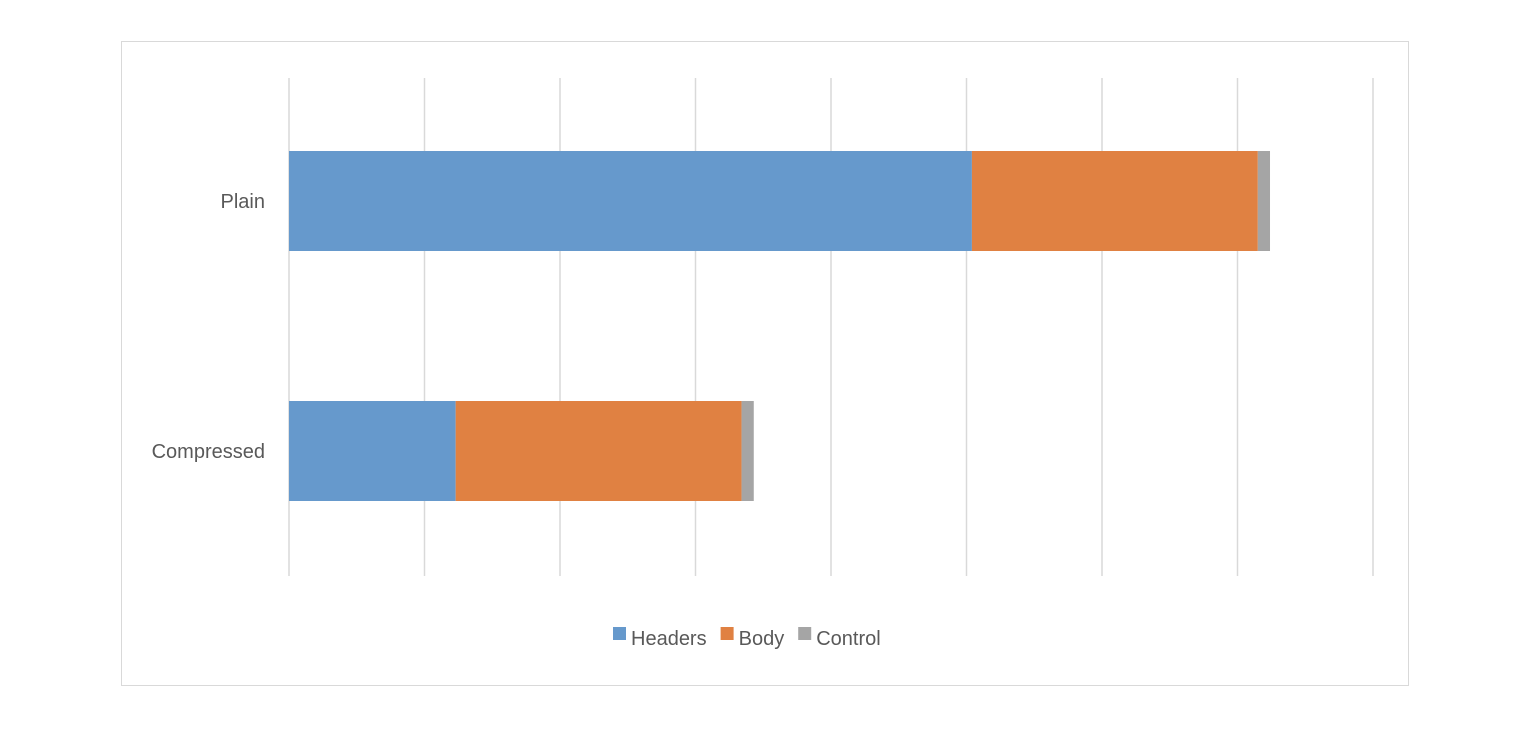 The width and height of the screenshot is (1526, 730). I want to click on legend: Headers Body Control, so click(747, 638).